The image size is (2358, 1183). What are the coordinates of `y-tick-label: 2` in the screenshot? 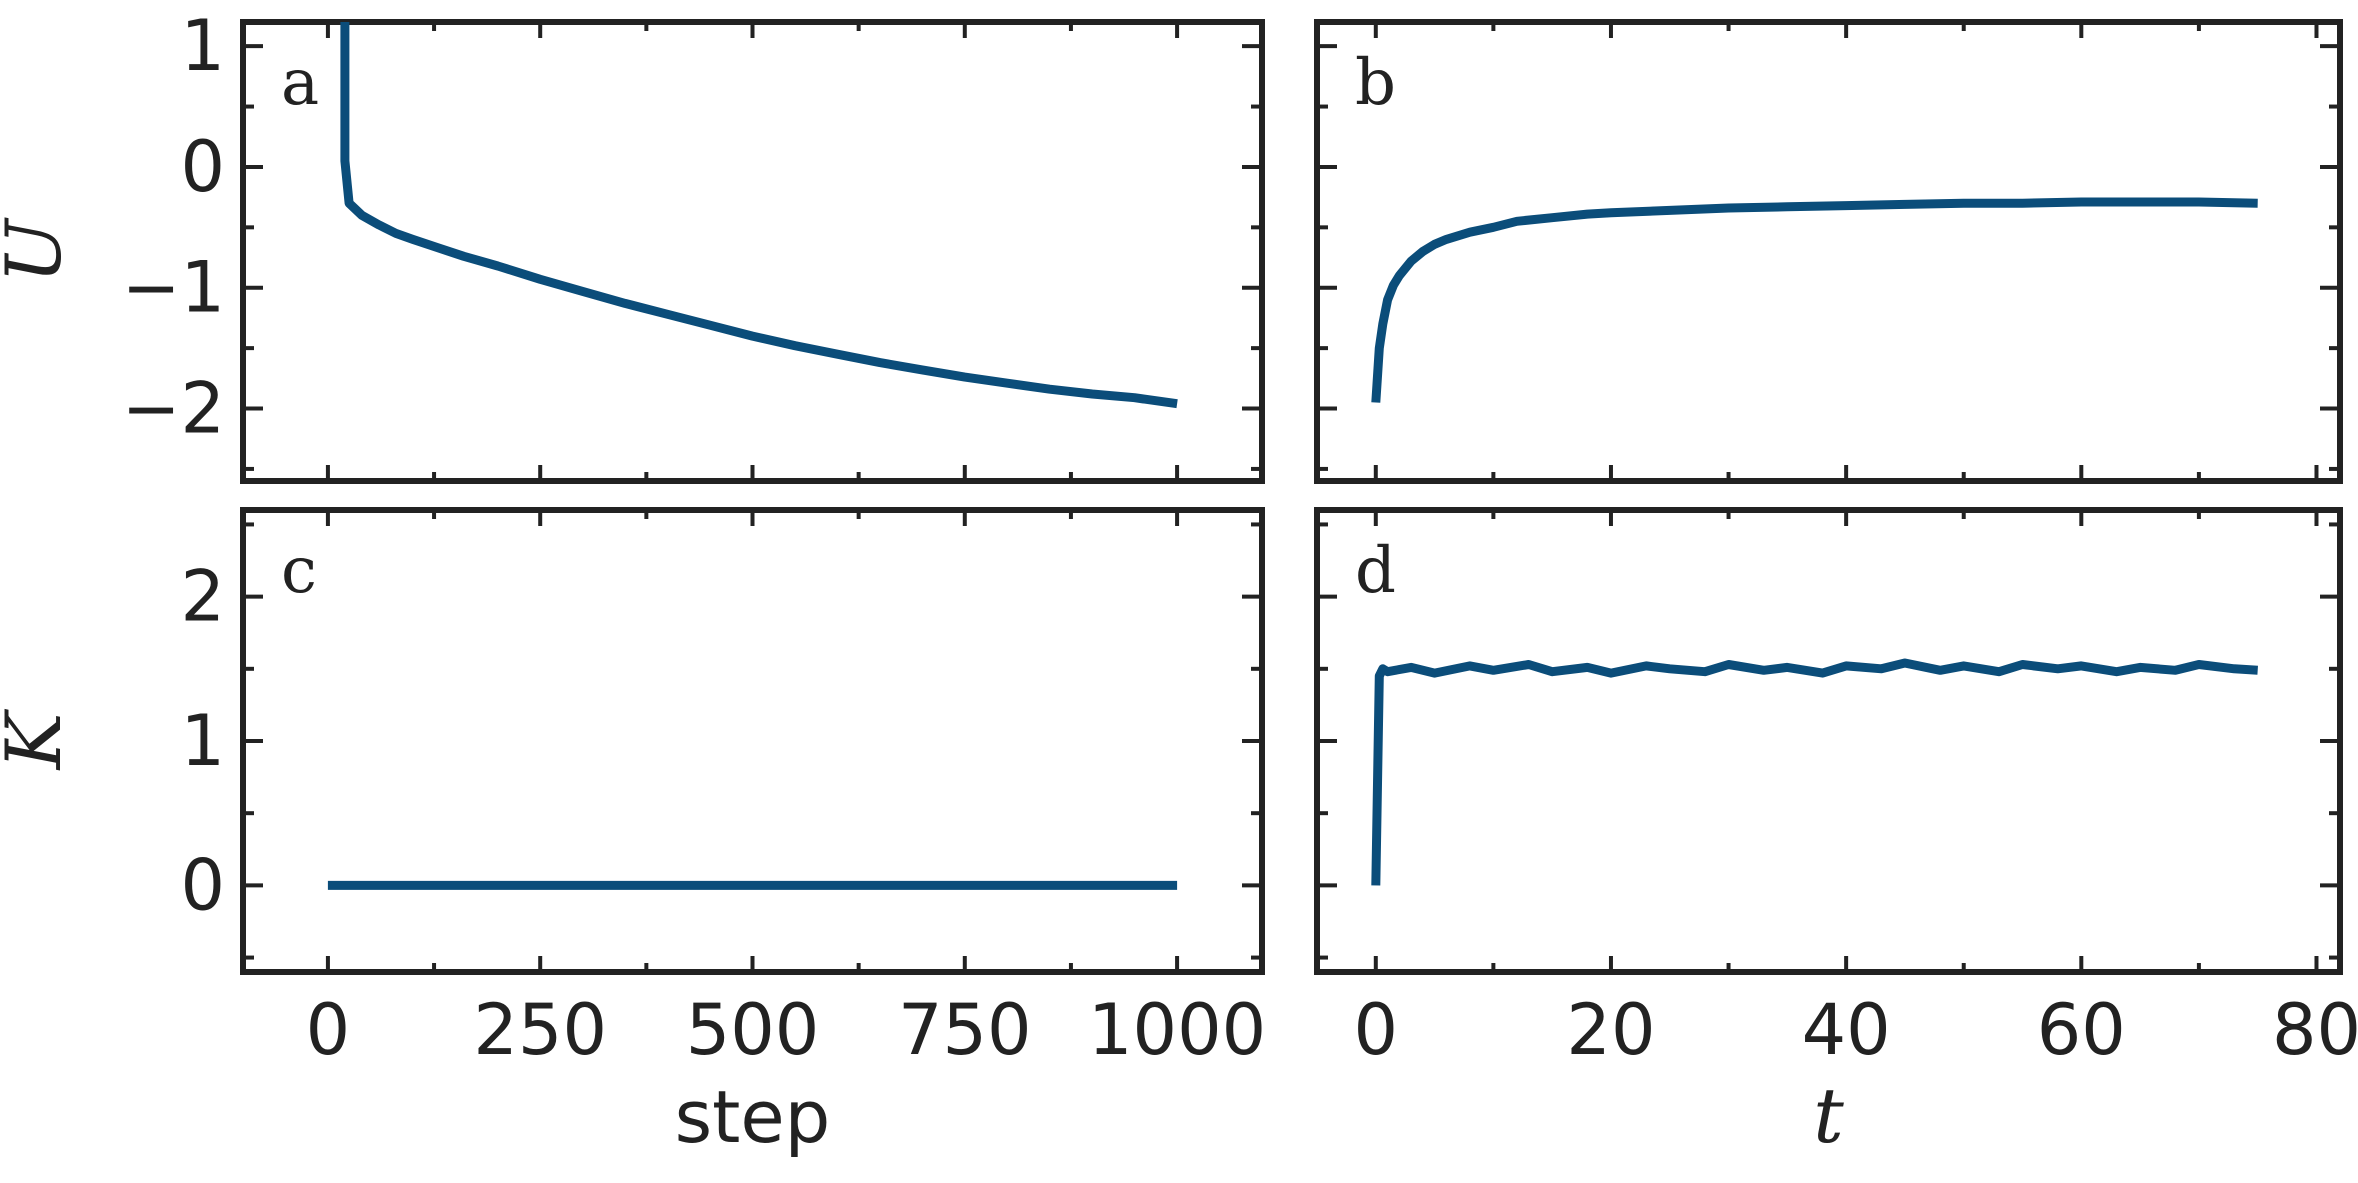 It's located at (202, 597).